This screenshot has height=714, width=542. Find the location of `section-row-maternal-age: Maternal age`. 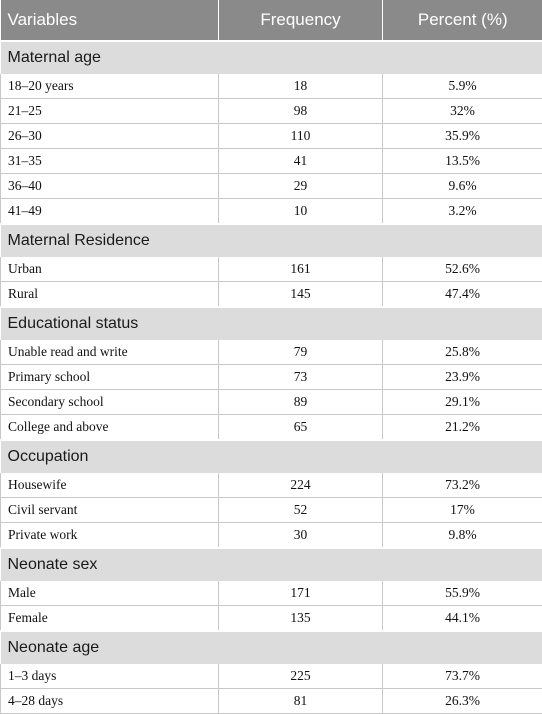

section-row-maternal-age: Maternal age is located at coordinates (271, 57).